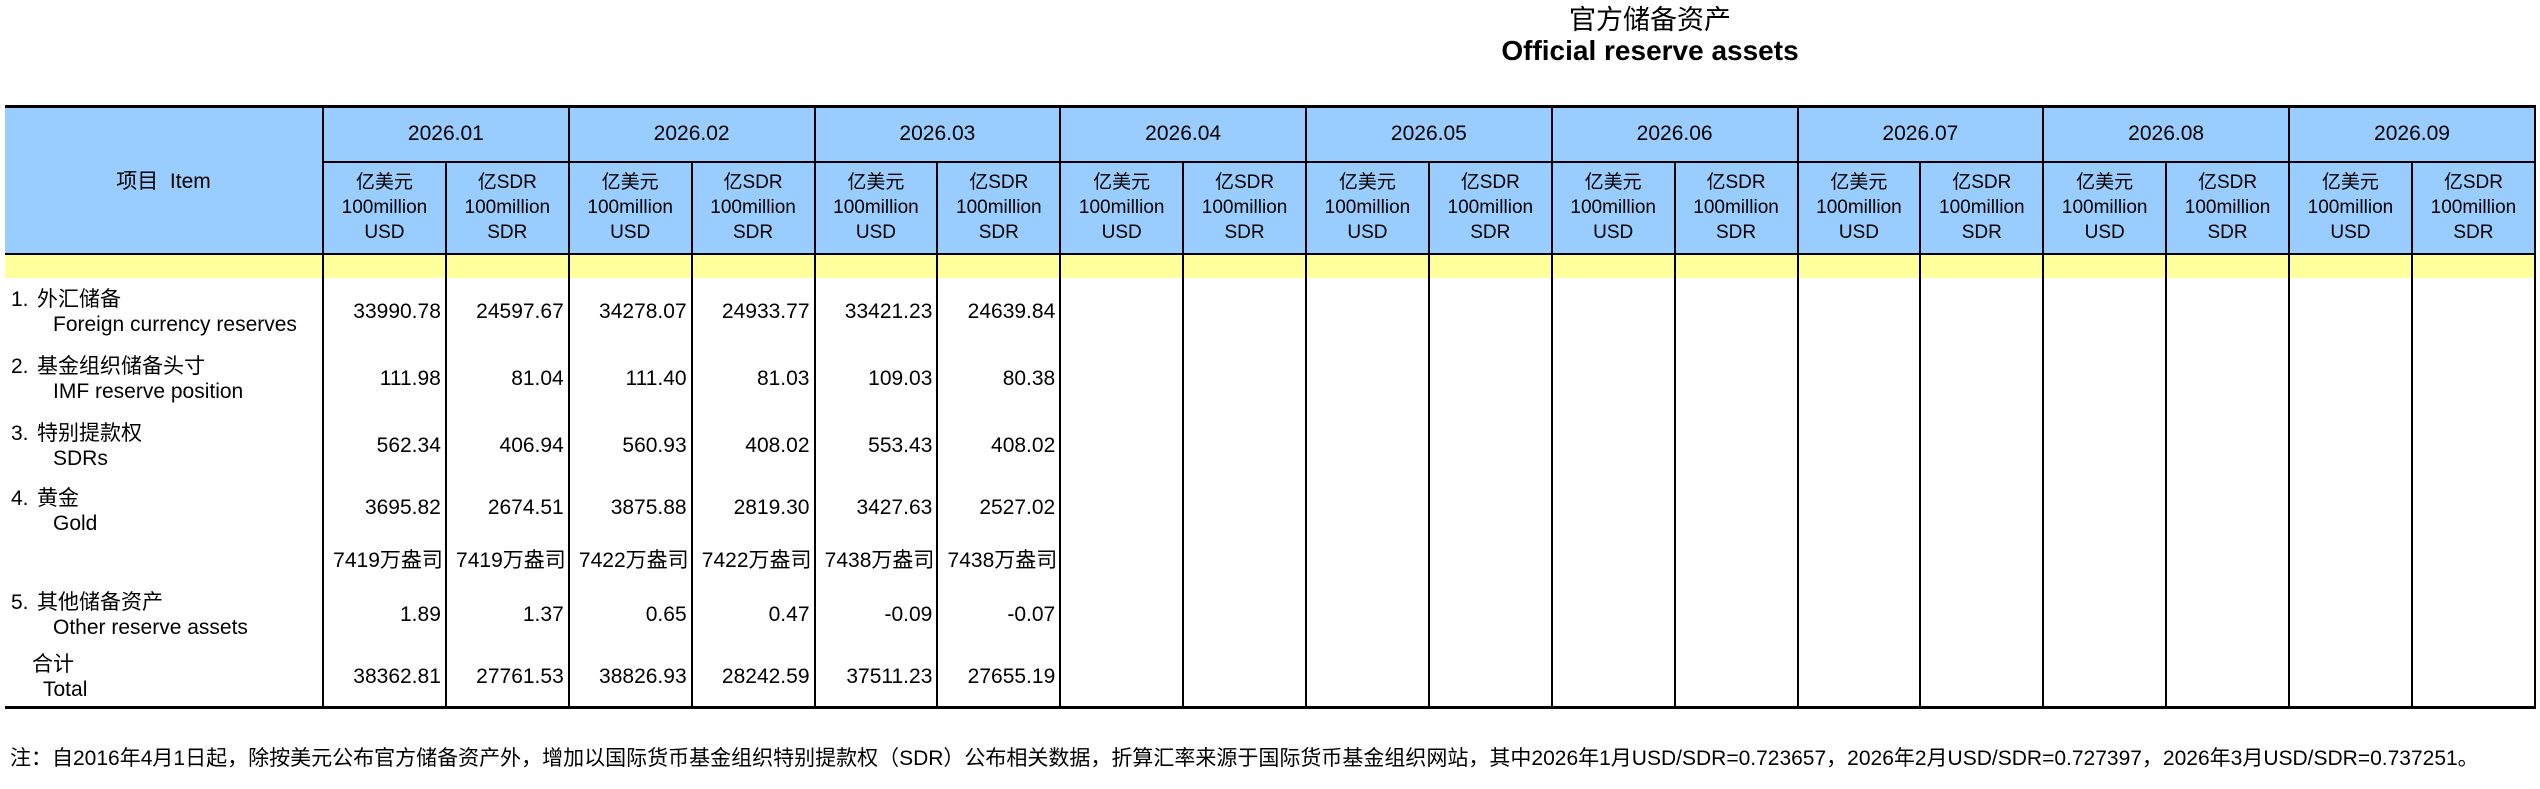 This screenshot has width=2540, height=789. Describe the element at coordinates (876, 379) in the screenshot. I see `row-value-cell: 109.03` at that location.